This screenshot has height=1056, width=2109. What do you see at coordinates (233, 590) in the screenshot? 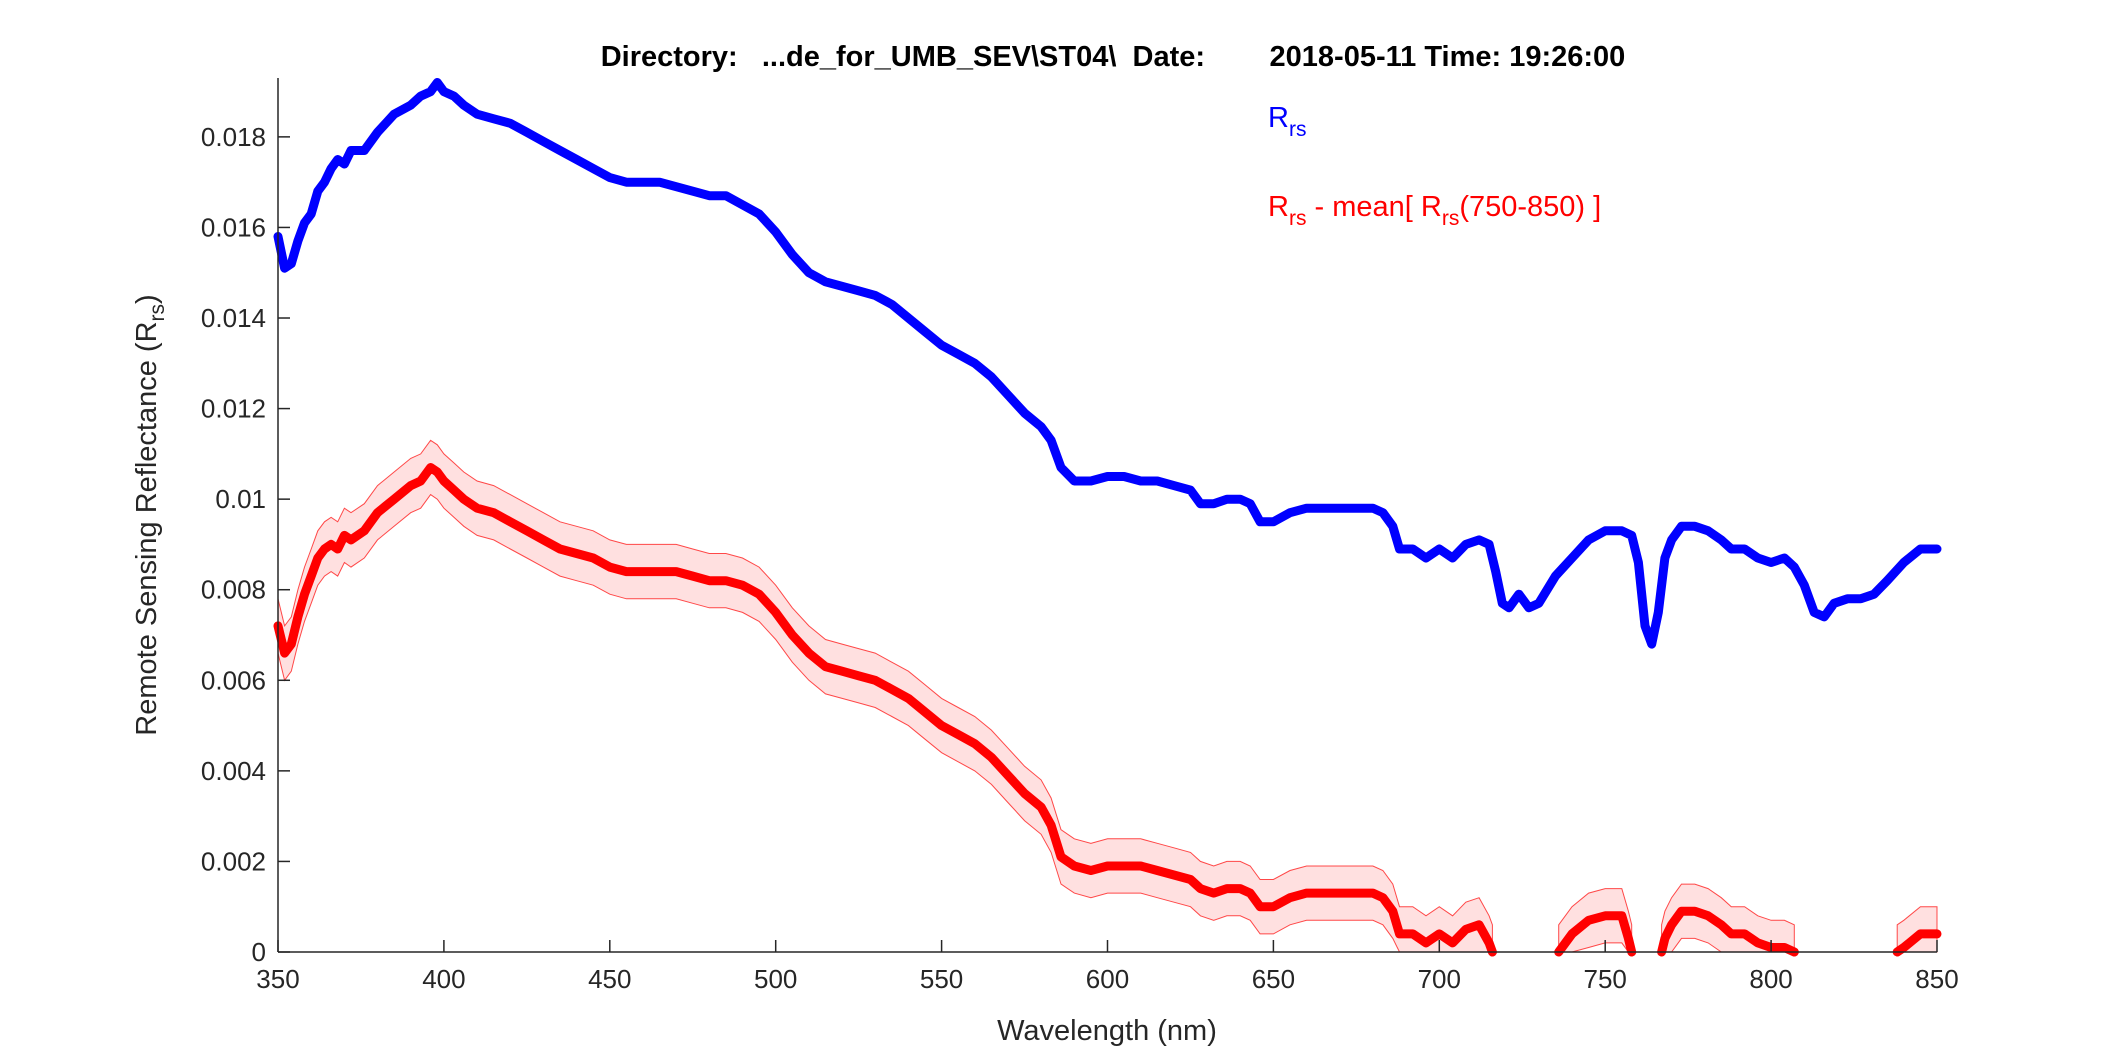
I see `y-tick-label: 0.008` at bounding box center [233, 590].